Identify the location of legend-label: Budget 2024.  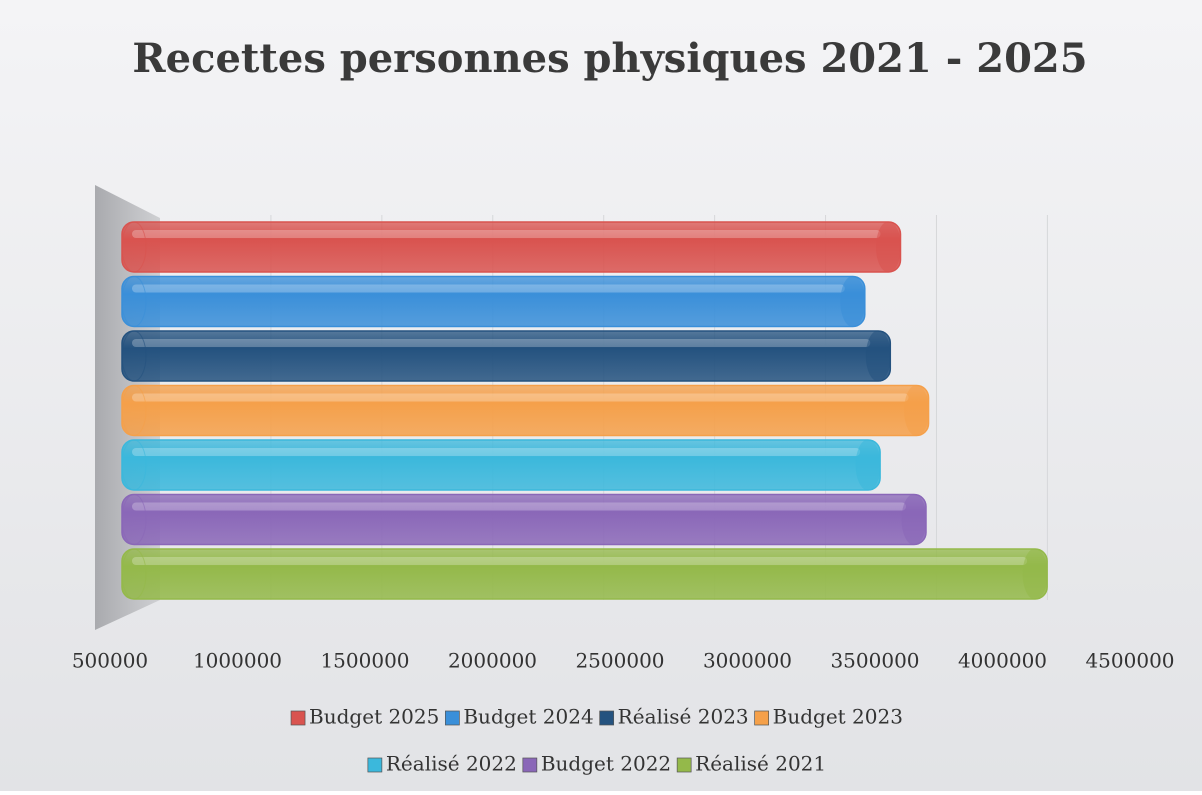
(528, 717).